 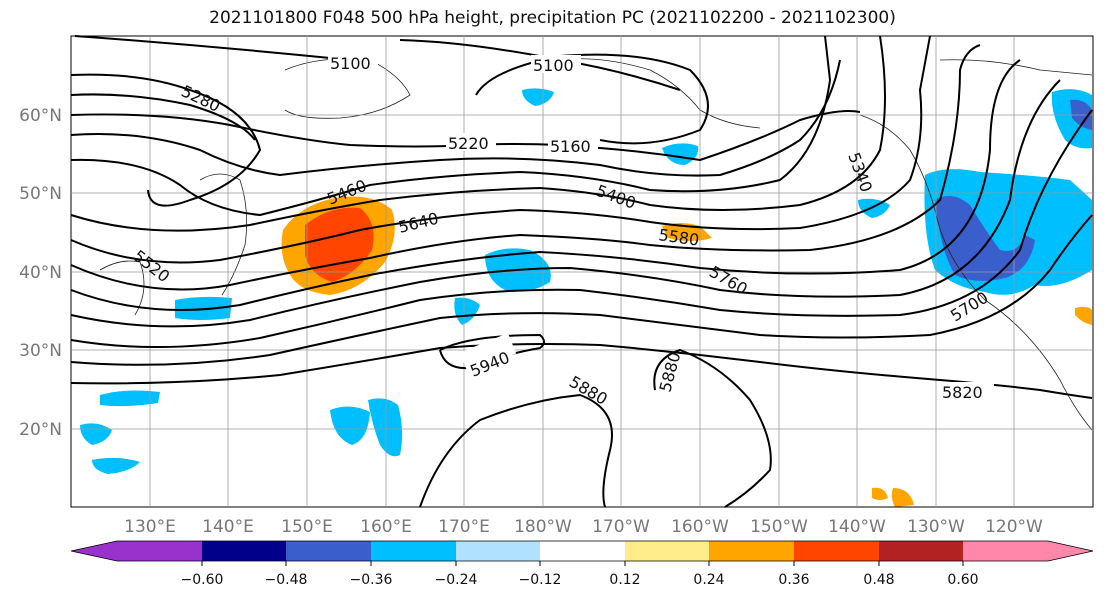 What do you see at coordinates (152, 266) in the screenshot?
I see `contour-label: 5520` at bounding box center [152, 266].